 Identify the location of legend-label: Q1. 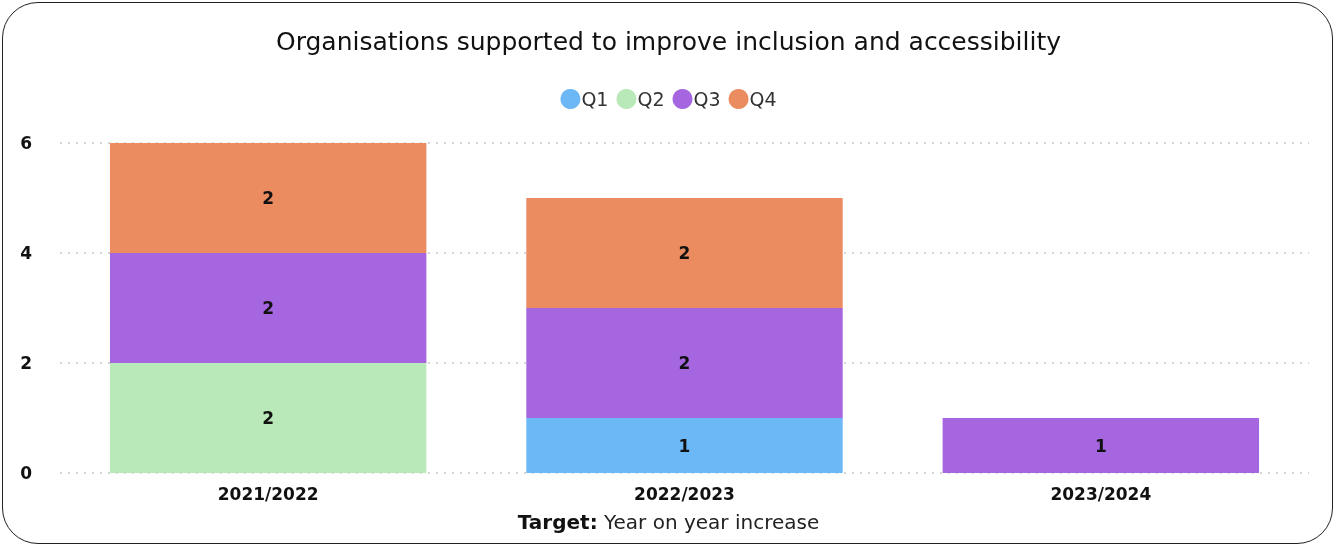
(595, 99).